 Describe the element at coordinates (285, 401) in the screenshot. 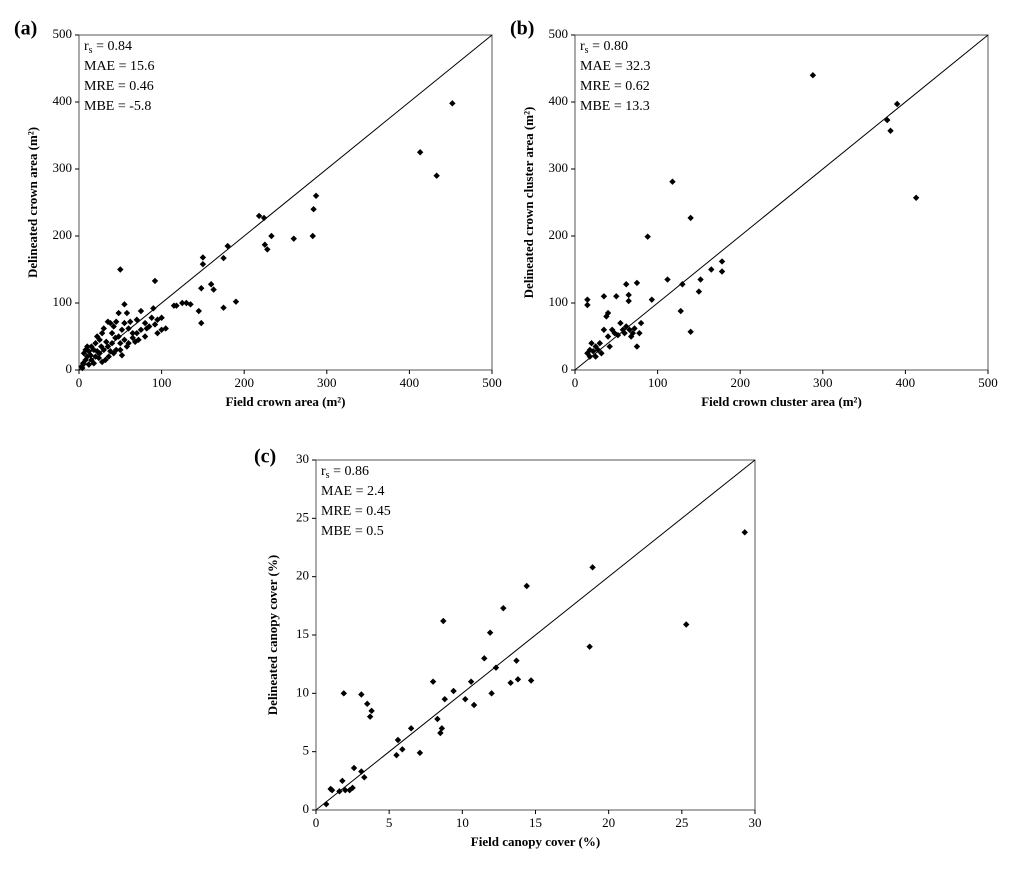

I see `x-axis-label: Field crown area (m²)` at that location.